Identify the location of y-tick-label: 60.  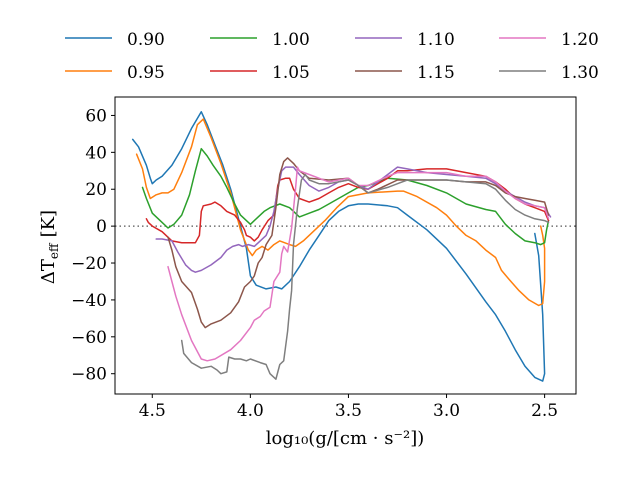
(96, 116).